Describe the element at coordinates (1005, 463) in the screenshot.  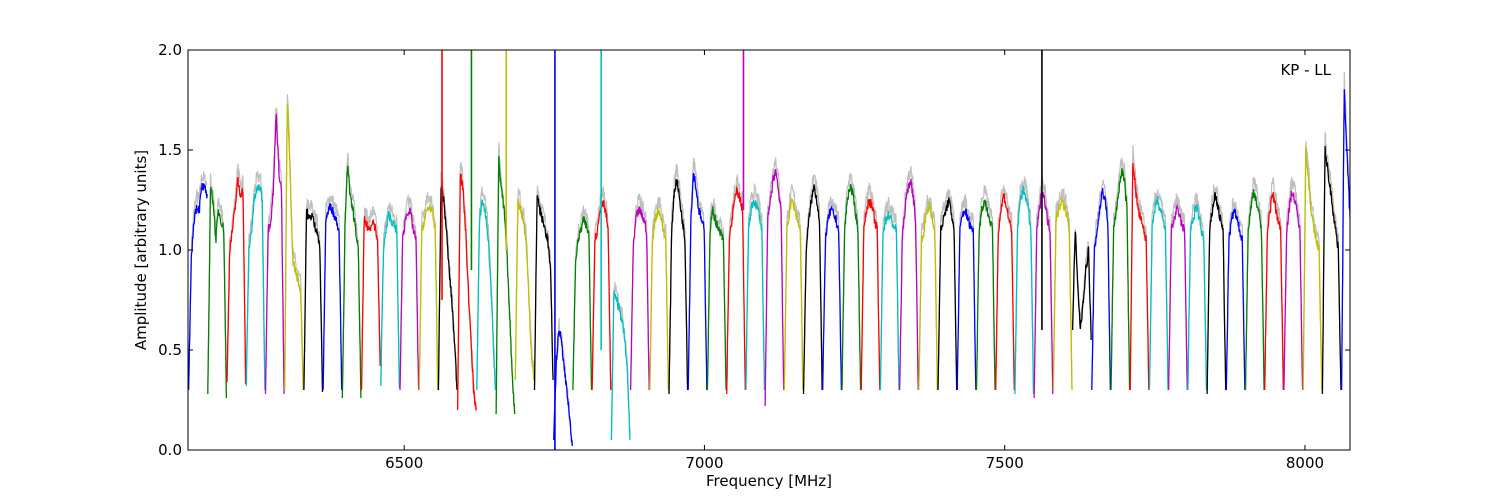
I see `x-tick-label: 7500` at that location.